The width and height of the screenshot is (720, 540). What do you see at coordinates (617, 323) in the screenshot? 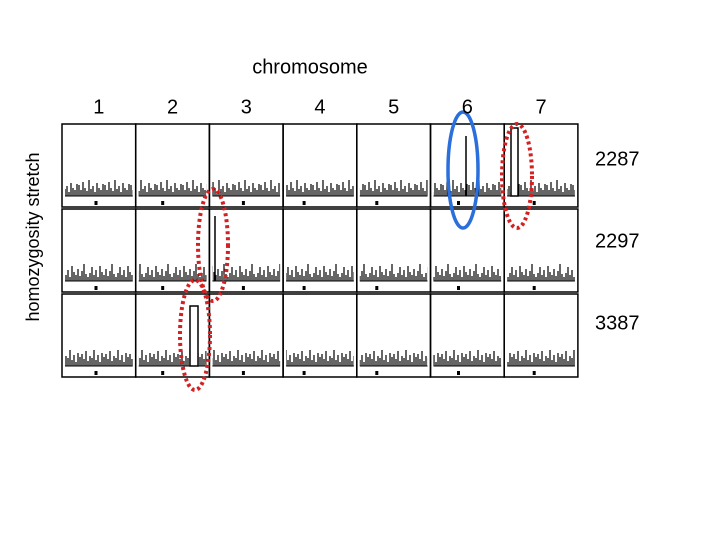
I see `row-label: 3387` at bounding box center [617, 323].